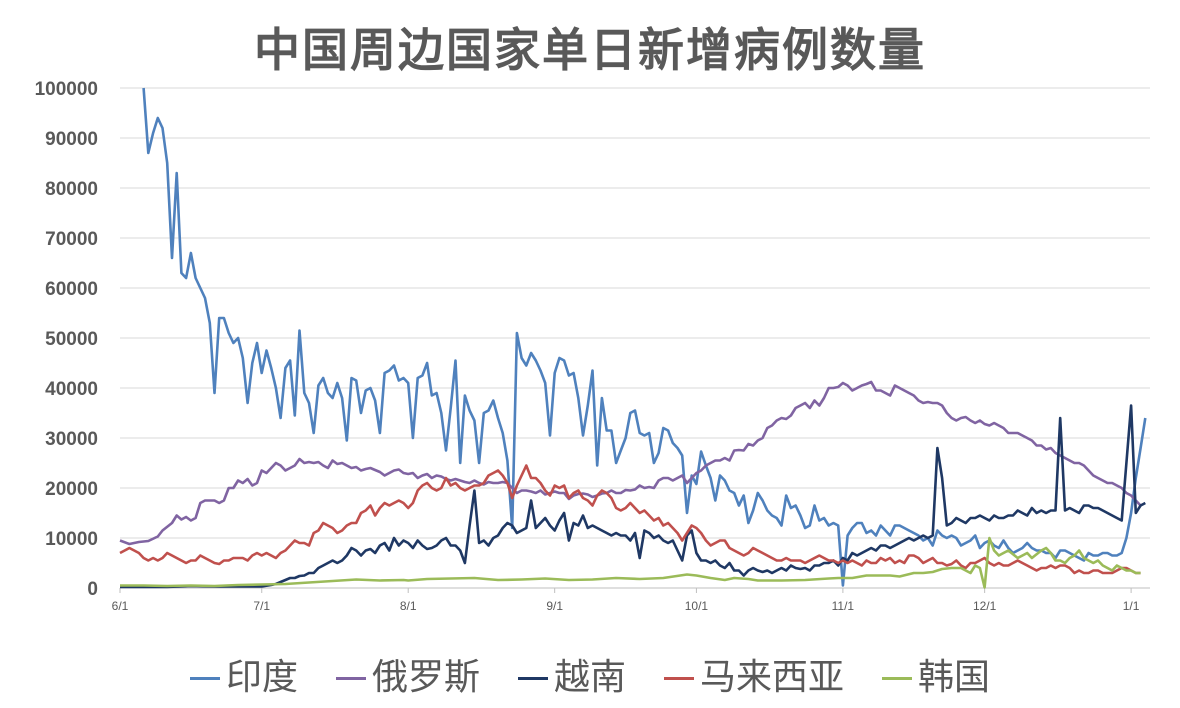 This screenshot has width=1180, height=708. I want to click on chart-title: 中国周边国家单日新增病例数量, so click(590, 50).